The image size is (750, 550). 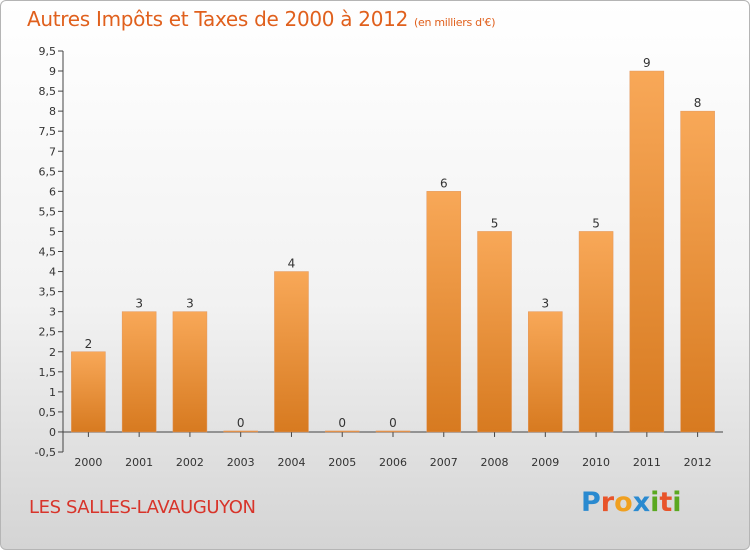 What do you see at coordinates (647, 462) in the screenshot?
I see `x-tick-label: 2011` at bounding box center [647, 462].